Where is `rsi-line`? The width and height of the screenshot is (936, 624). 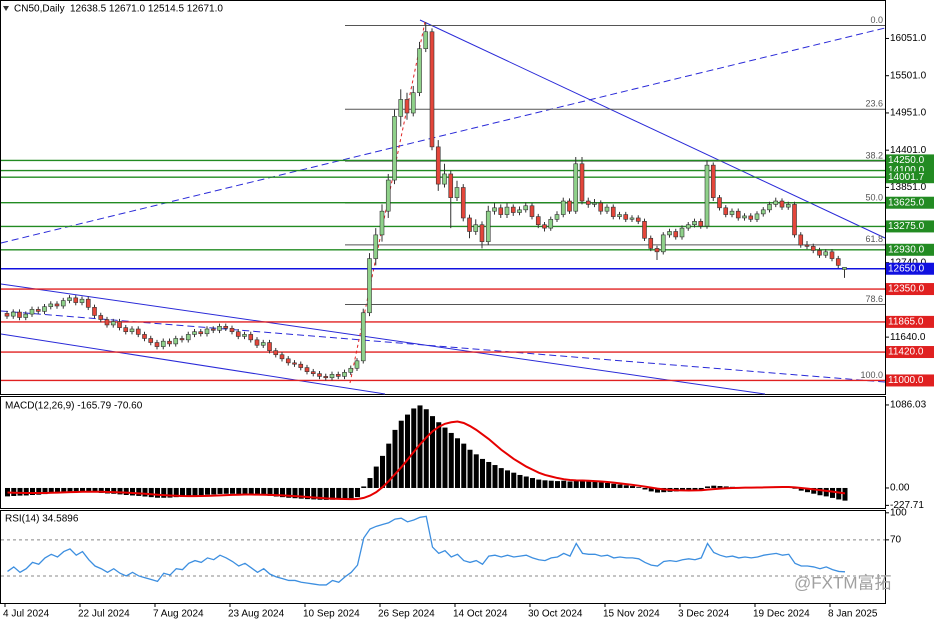
rsi-line is located at coordinates (426, 550).